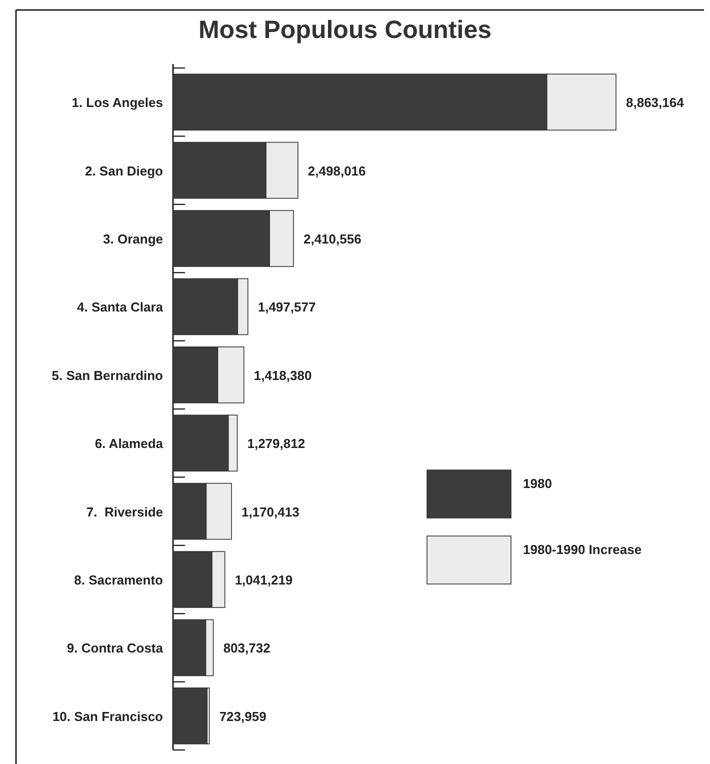 The image size is (710, 764). Describe the element at coordinates (332, 239) in the screenshot. I see `annotation: 2,410,556` at that location.